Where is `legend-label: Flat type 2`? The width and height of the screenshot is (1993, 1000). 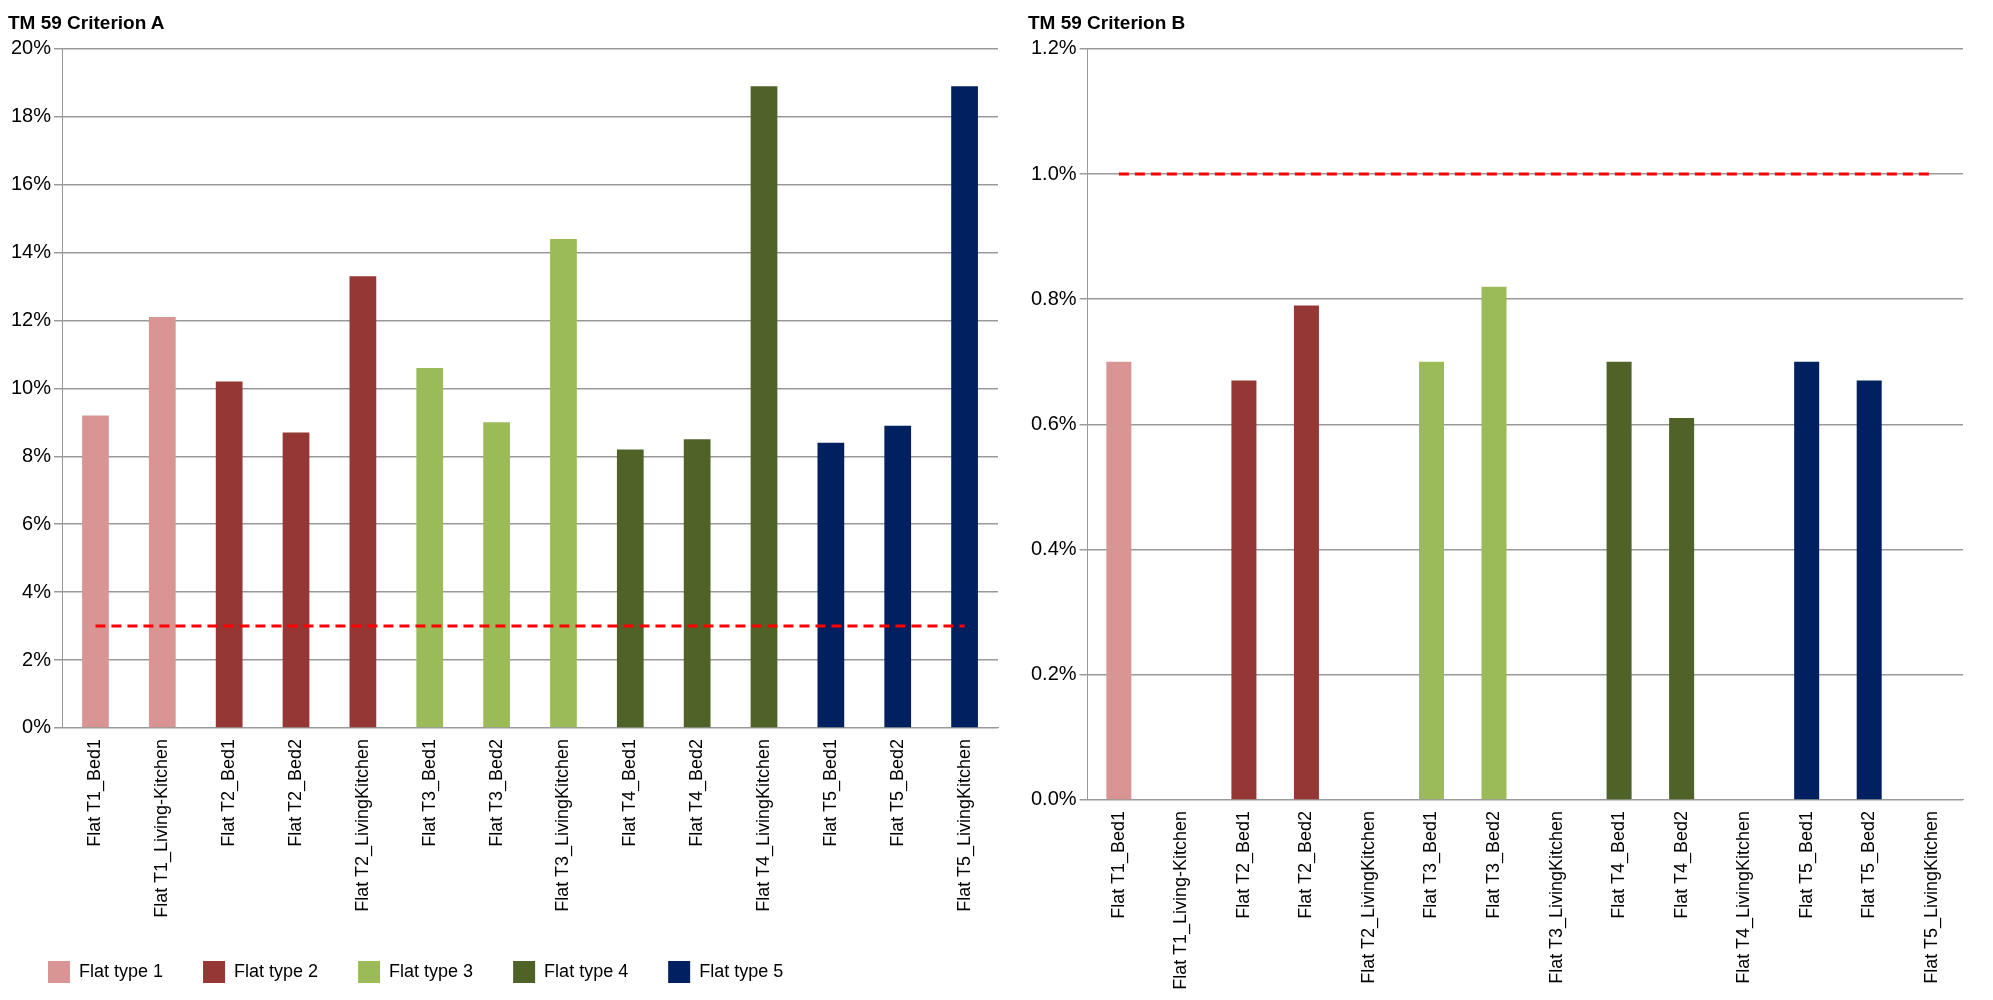
legend-label: Flat type 2 is located at coordinates (276, 970).